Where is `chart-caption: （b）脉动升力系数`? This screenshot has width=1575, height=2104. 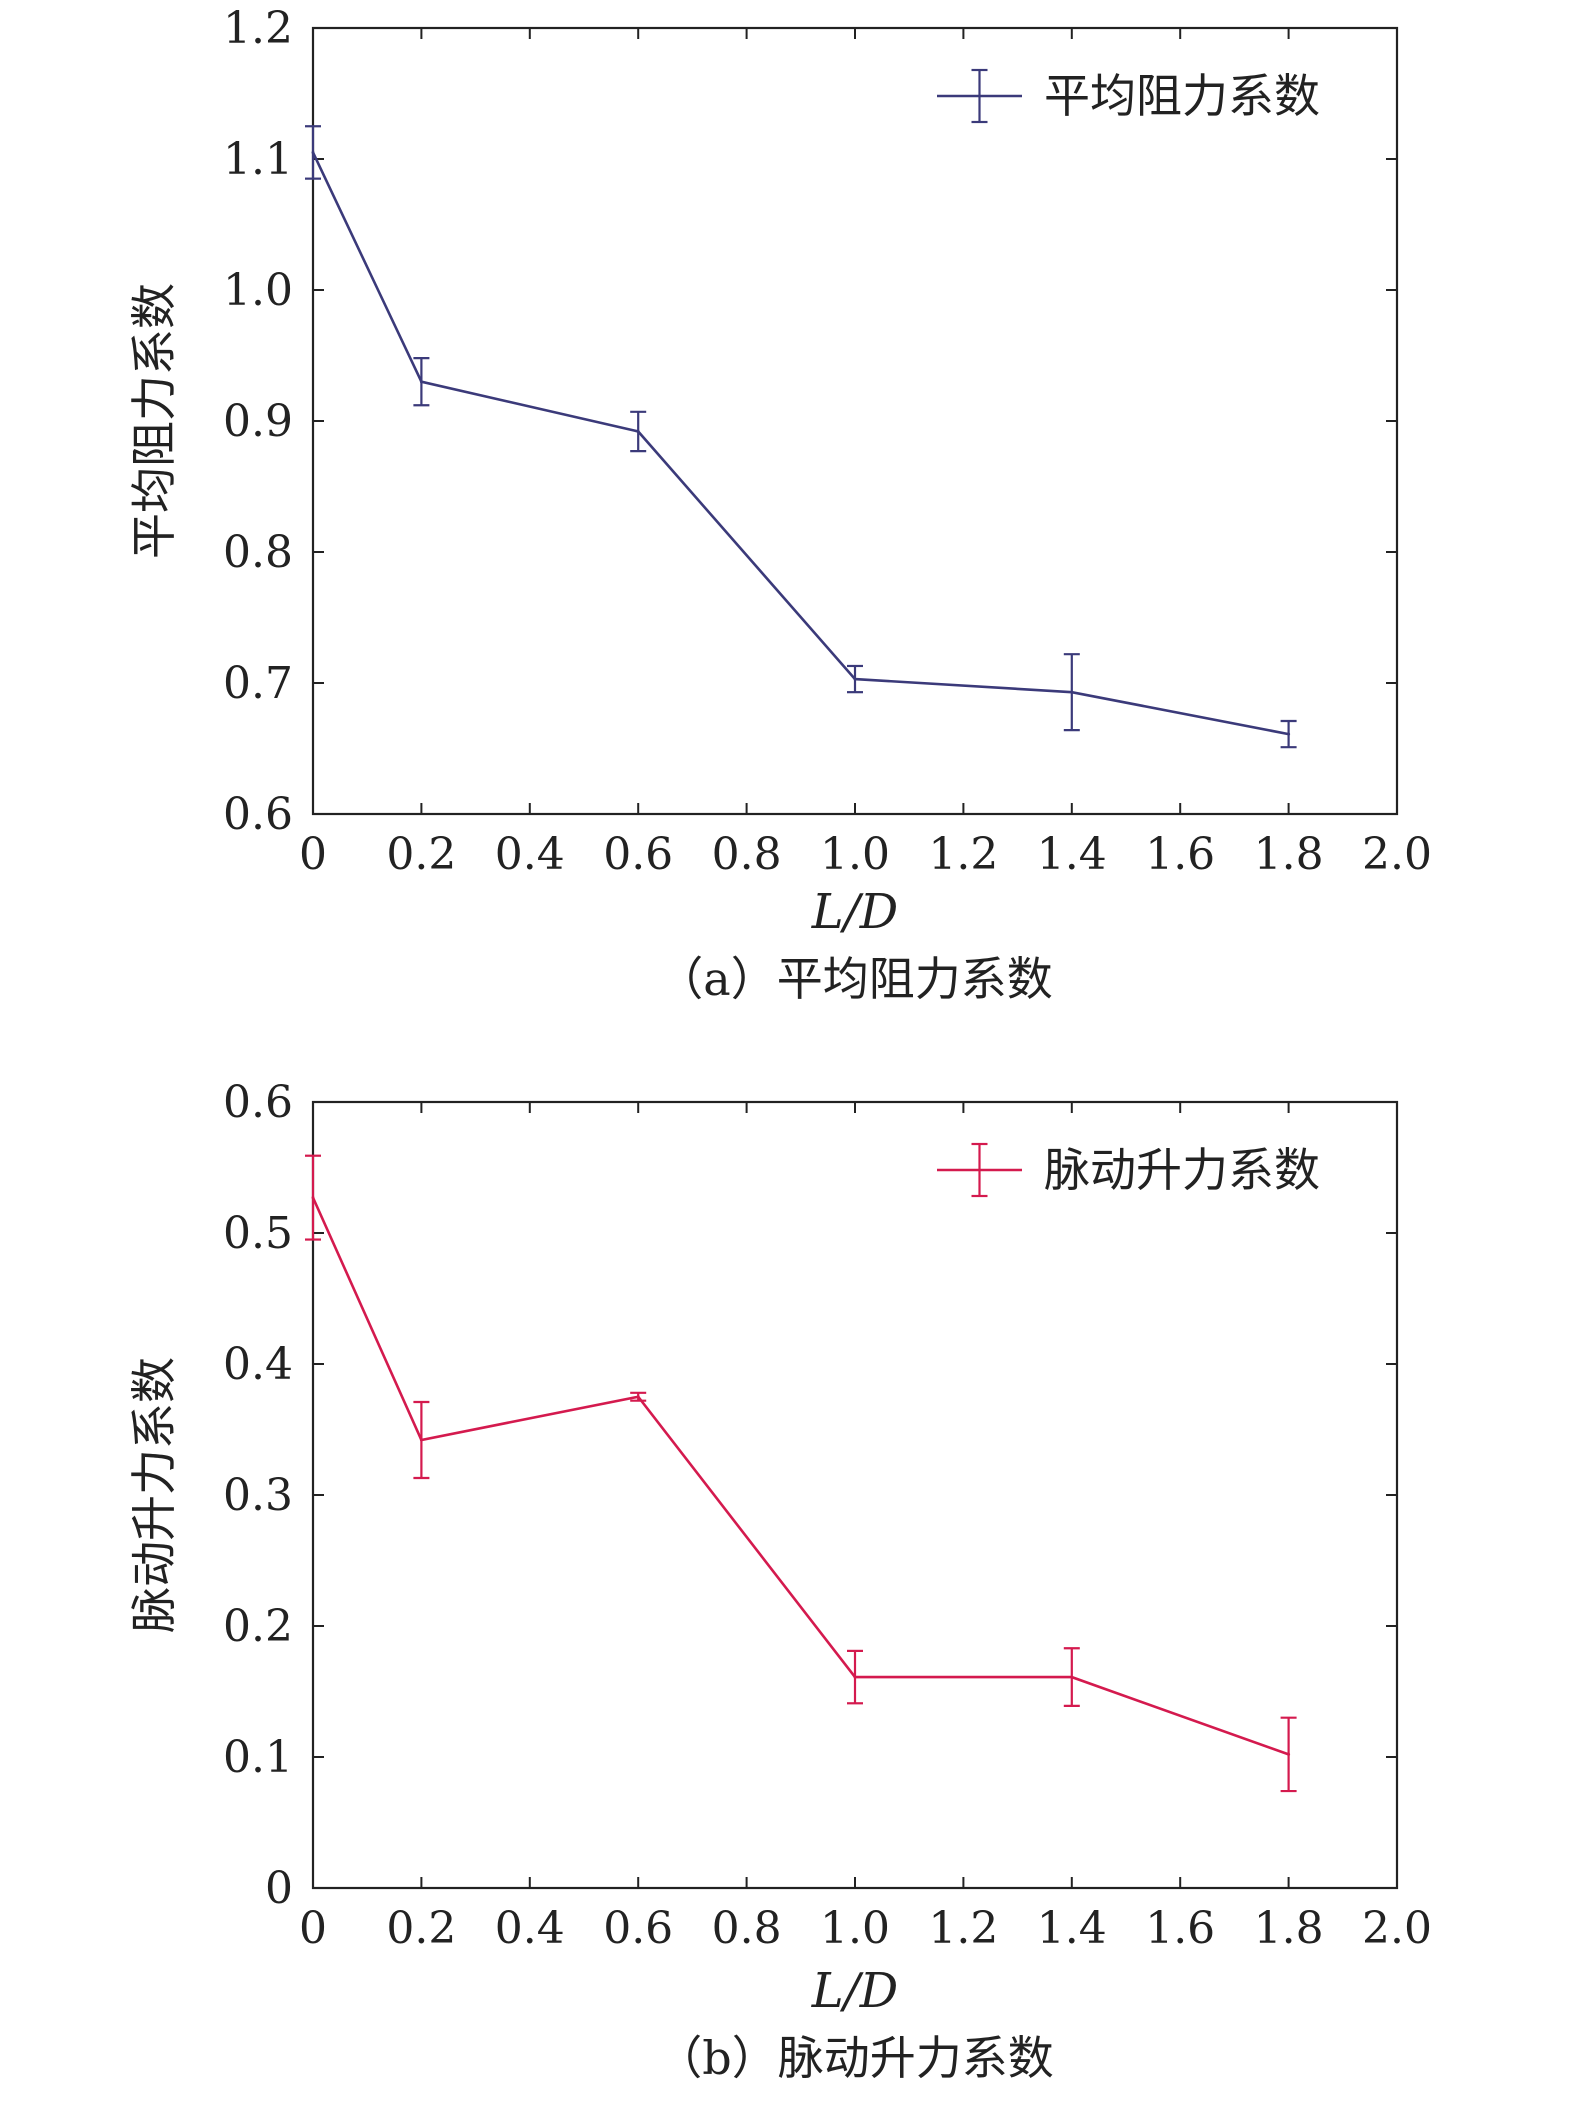 chart-caption: （b）脉动升力系数 is located at coordinates (854, 2058).